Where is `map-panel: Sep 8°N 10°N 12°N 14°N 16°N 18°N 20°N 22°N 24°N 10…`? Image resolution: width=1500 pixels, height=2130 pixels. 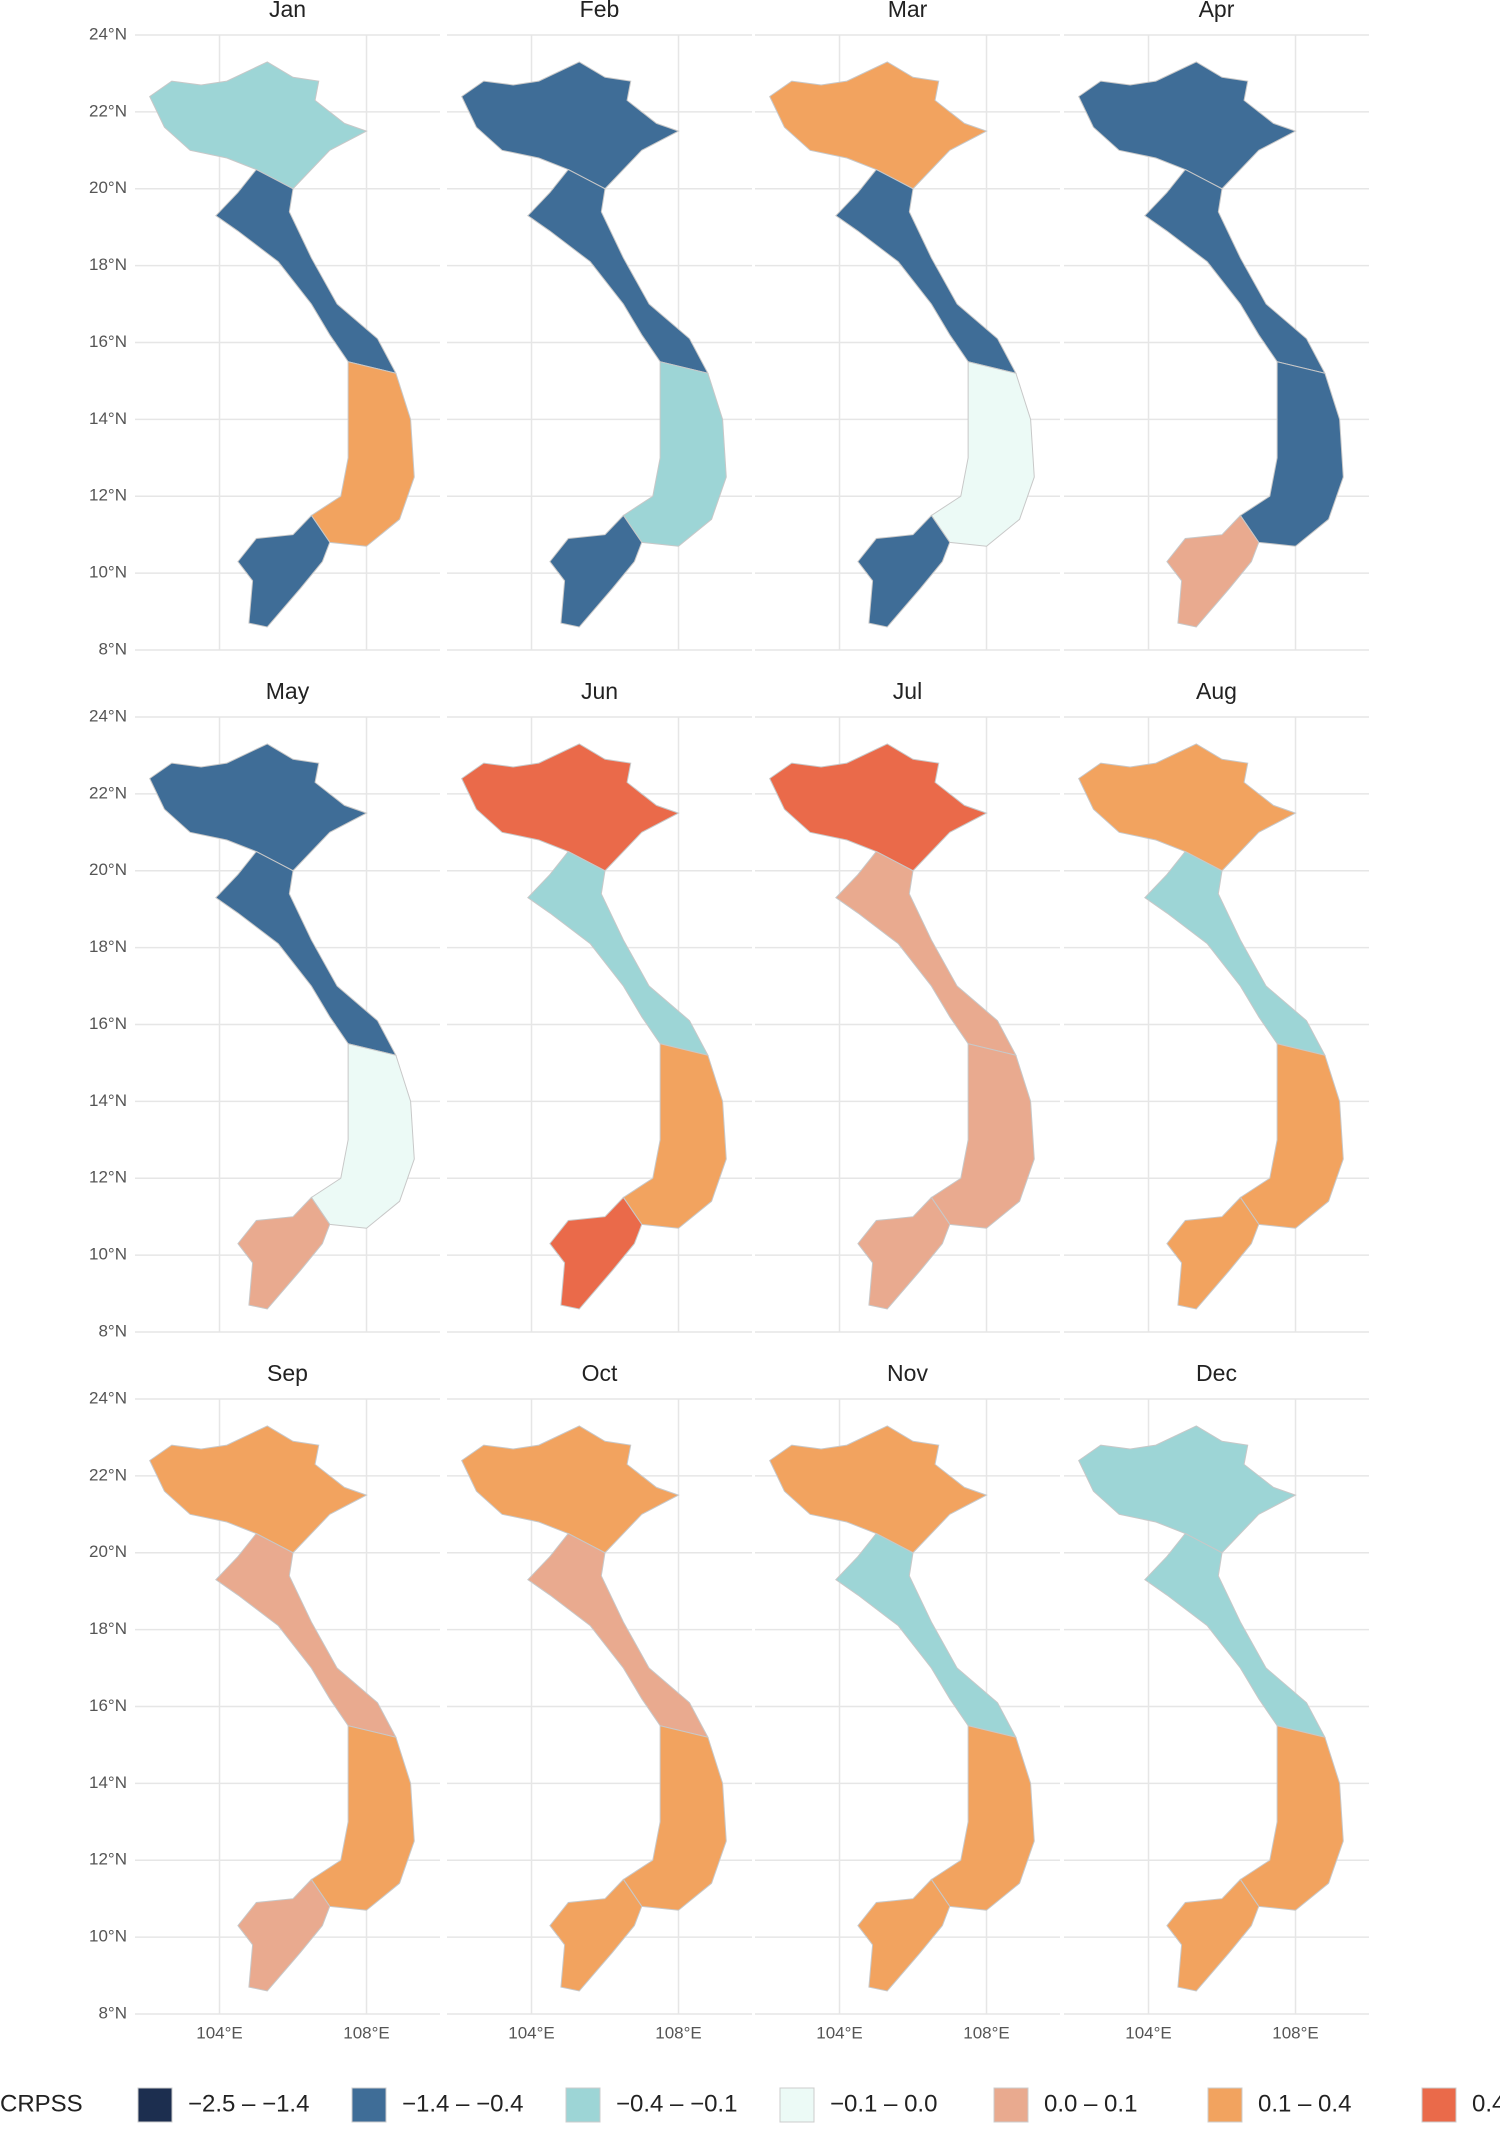 map-panel: Sep 8°N 10°N 12°N 14°N 16°N 18°N 20°N 22°N 24°N 10… is located at coordinates (264, 1701).